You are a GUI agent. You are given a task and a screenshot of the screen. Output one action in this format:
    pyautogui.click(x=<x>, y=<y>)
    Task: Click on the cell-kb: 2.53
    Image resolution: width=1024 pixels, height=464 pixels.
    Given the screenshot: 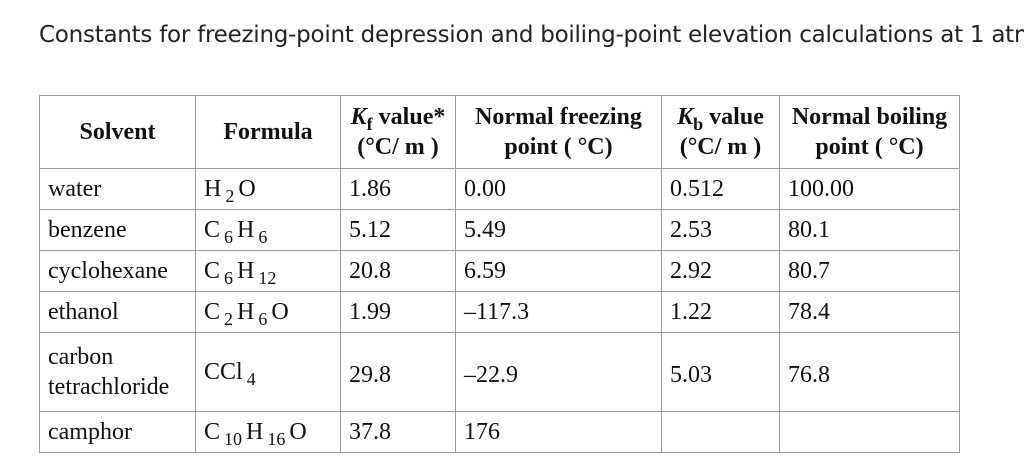 What is the action you would take?
    pyautogui.click(x=720, y=230)
    